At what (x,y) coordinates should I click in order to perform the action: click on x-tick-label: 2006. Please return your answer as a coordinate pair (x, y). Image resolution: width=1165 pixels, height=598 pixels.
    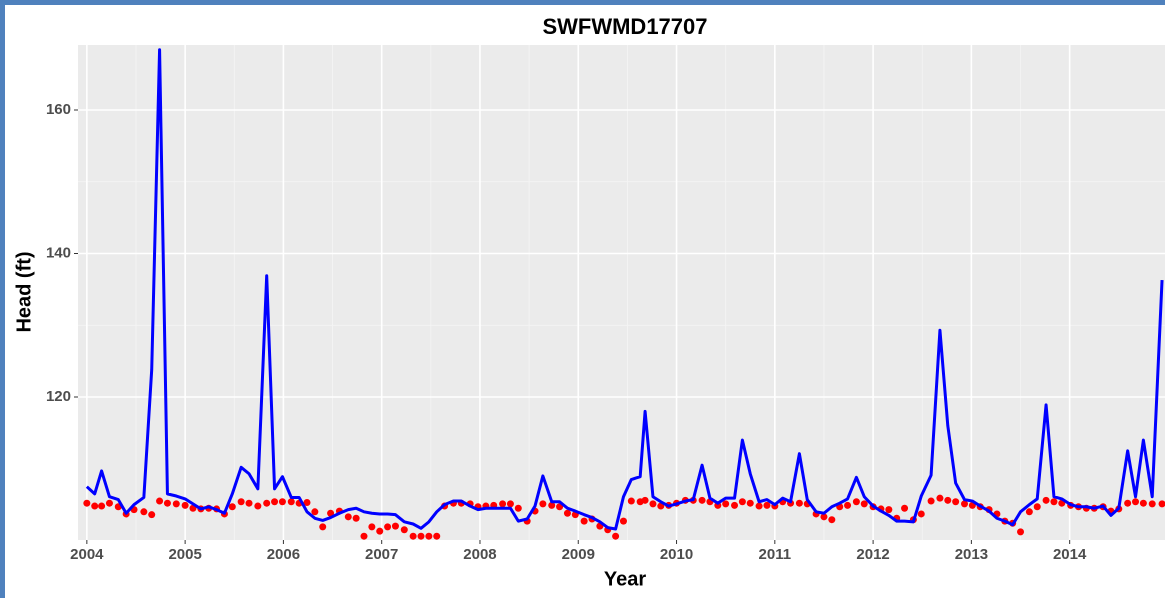
    Looking at the image, I should click on (283, 554).